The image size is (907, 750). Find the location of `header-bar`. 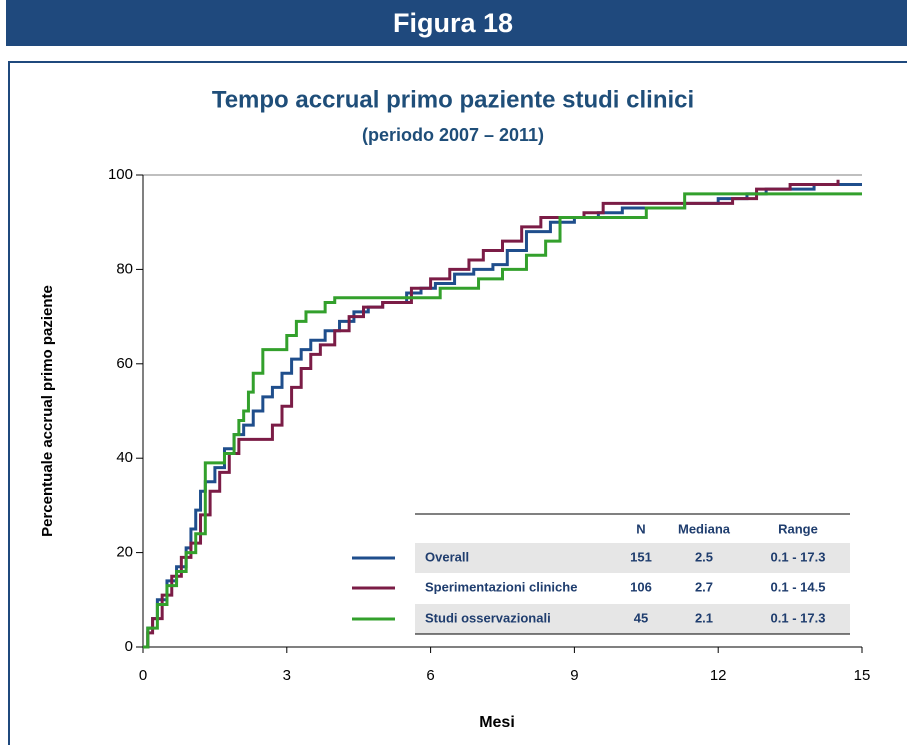

header-bar is located at coordinates (456, 23).